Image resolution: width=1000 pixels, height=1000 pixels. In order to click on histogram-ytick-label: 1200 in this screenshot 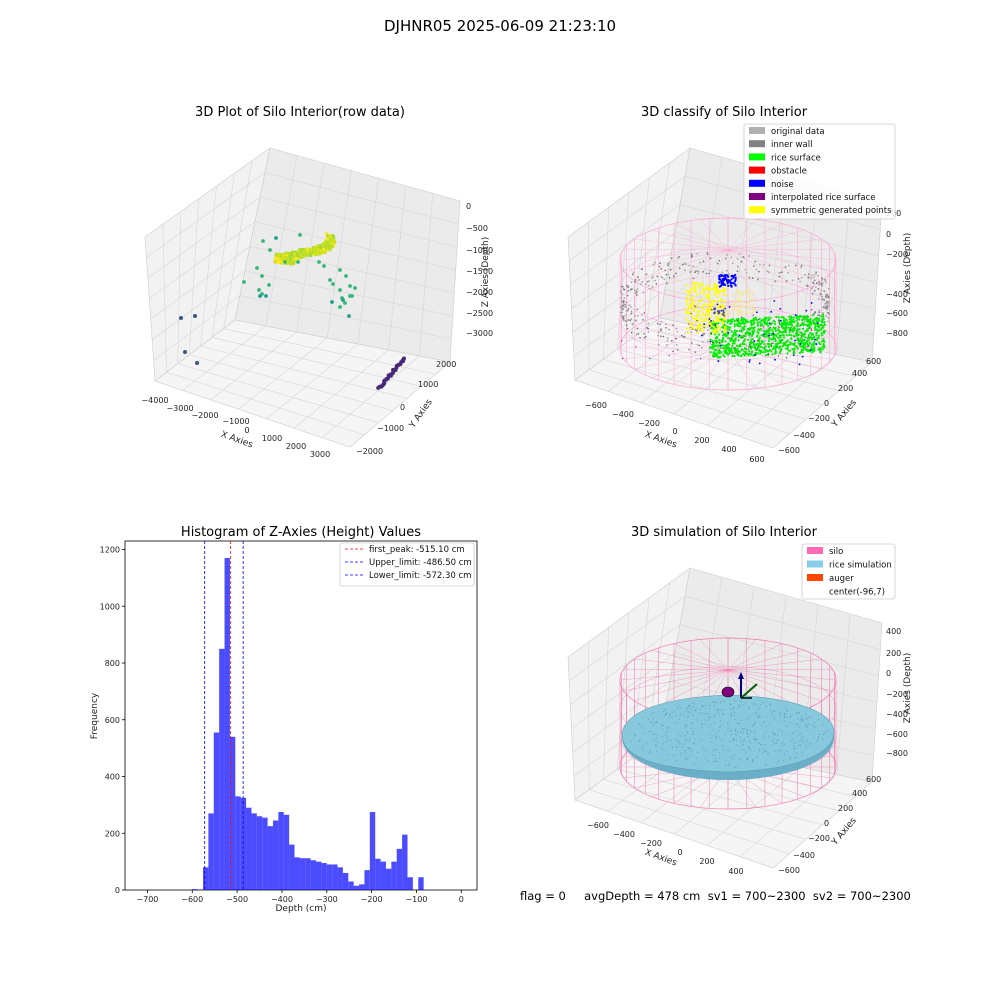, I will do `click(110, 550)`.